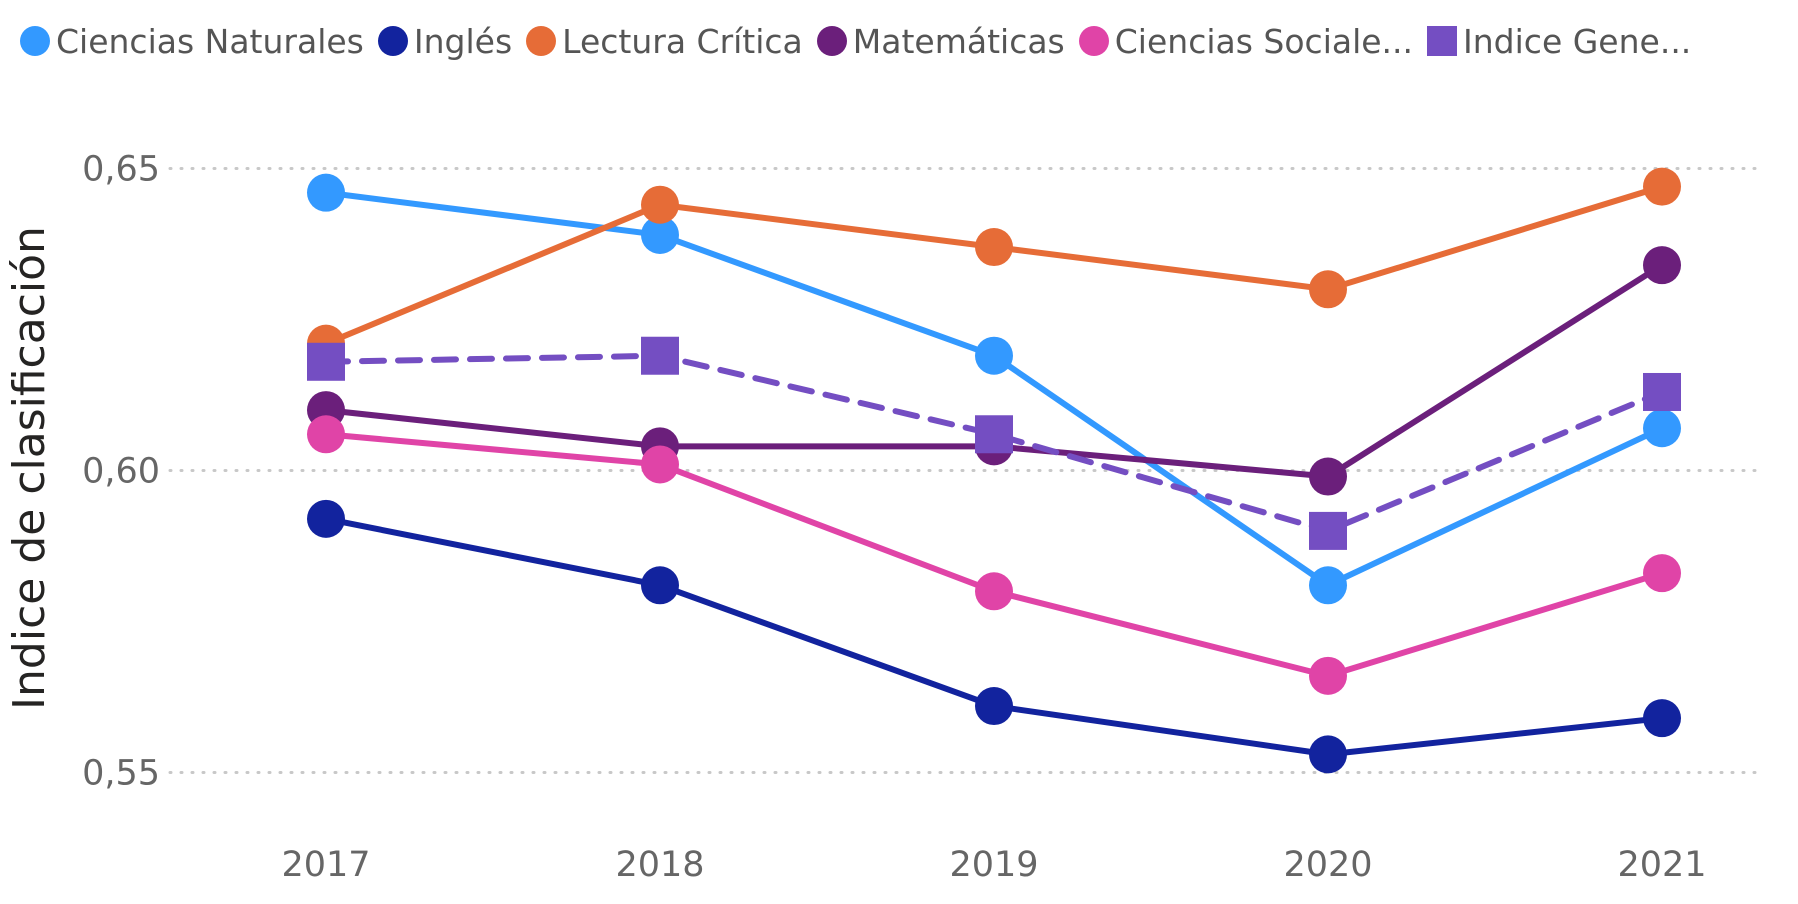 This screenshot has height=904, width=1798. I want to click on legend-item: Matemáticas, so click(940, 41).